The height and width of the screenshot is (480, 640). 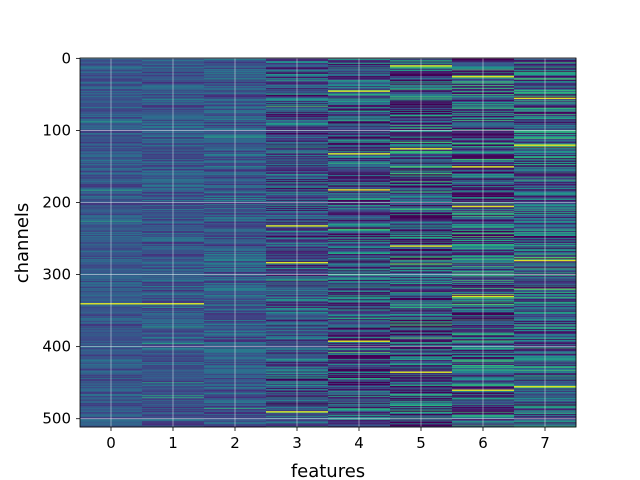 What do you see at coordinates (173, 443) in the screenshot?
I see `x-tick-label: 1` at bounding box center [173, 443].